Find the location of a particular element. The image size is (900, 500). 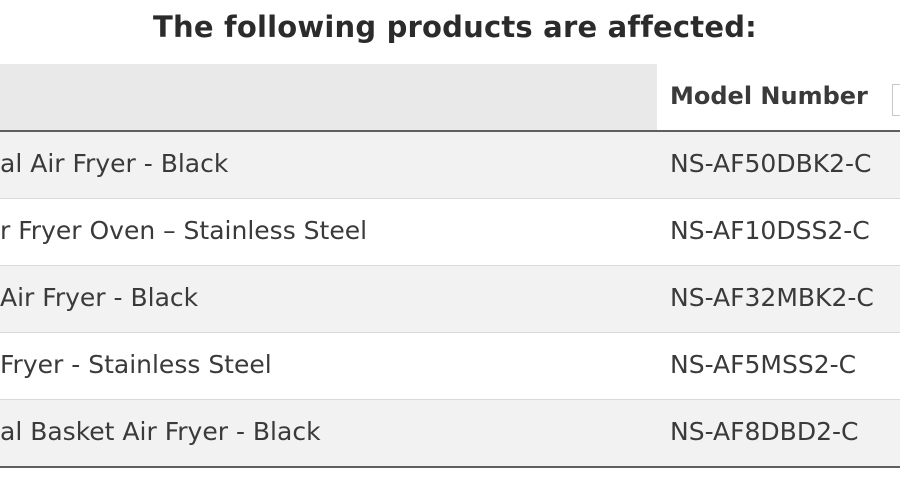

table-row: Air Fryer - Black NS-AF32MBK2-C is located at coordinates (450, 299).